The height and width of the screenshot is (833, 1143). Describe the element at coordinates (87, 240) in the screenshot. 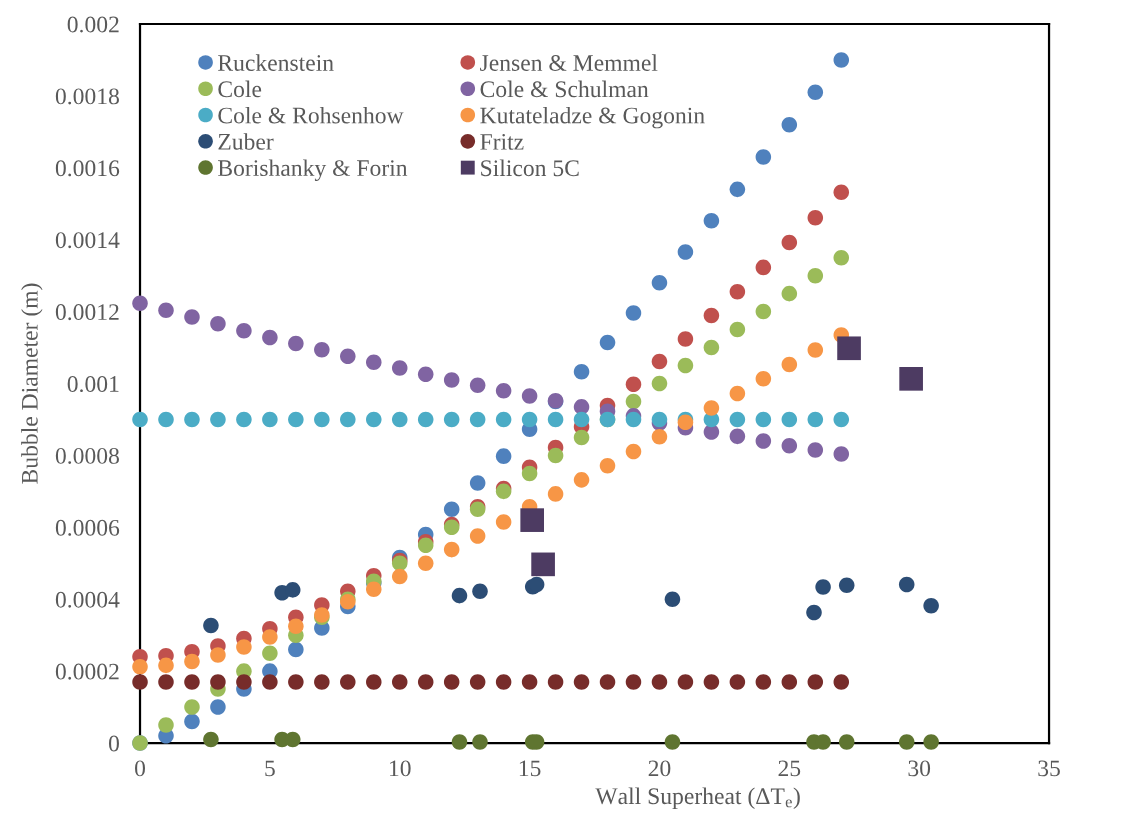

I see `y-tick-label: 0.0014` at that location.